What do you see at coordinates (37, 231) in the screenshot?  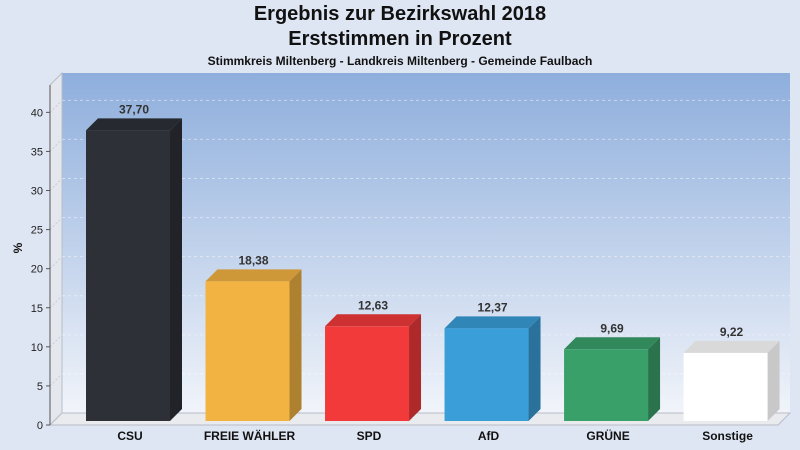 I see `y-tick-label: 25` at bounding box center [37, 231].